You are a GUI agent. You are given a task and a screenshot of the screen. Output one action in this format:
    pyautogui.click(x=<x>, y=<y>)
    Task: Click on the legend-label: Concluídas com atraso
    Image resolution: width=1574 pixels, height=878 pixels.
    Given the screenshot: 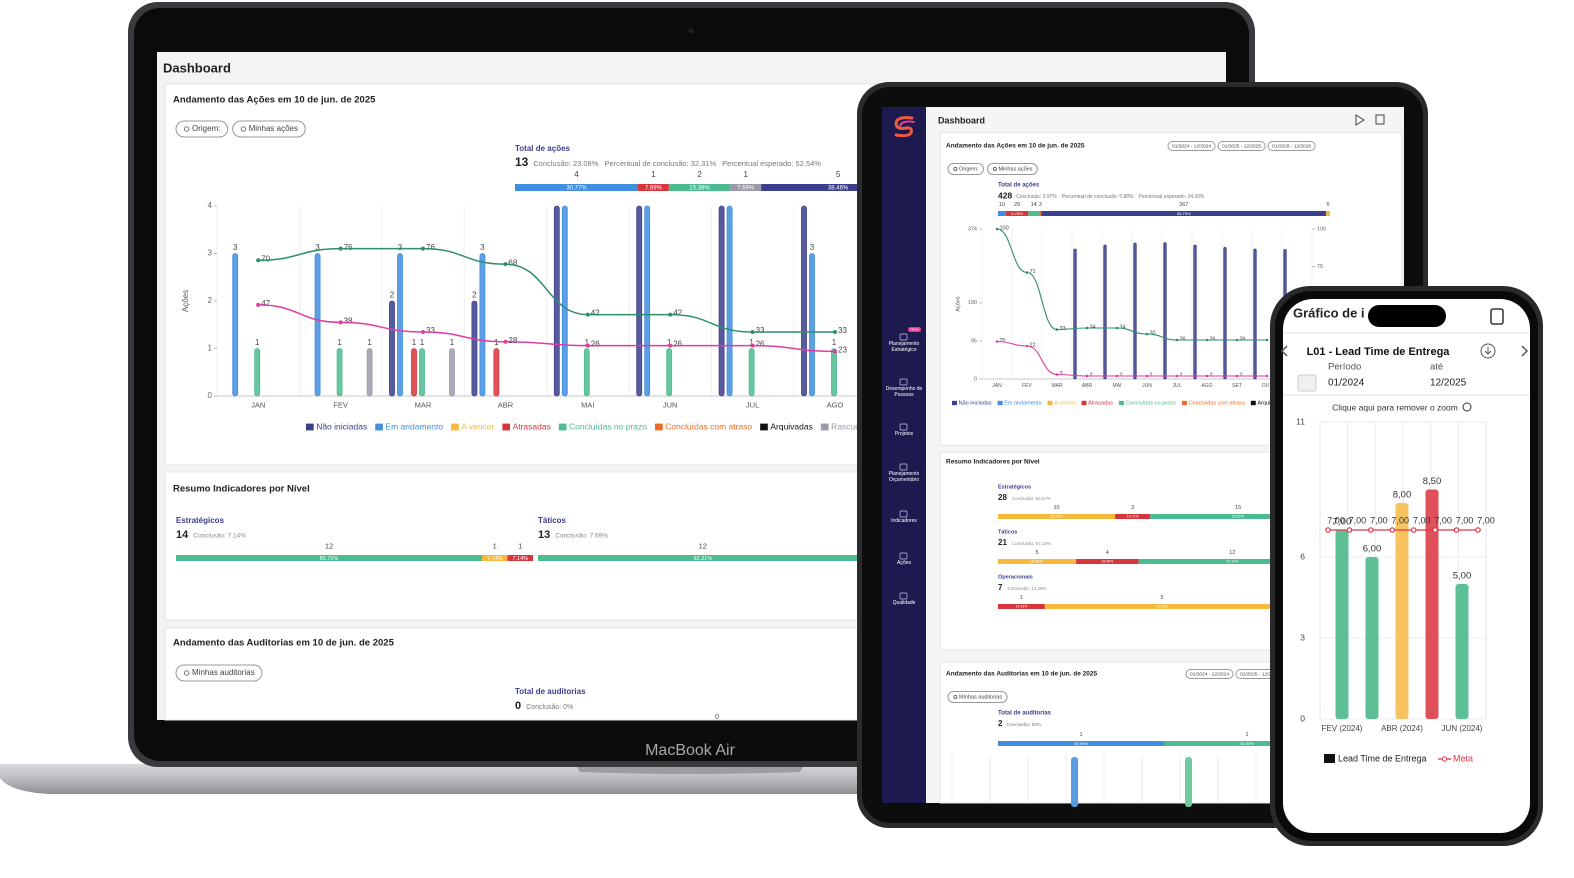 What is the action you would take?
    pyautogui.click(x=1217, y=403)
    